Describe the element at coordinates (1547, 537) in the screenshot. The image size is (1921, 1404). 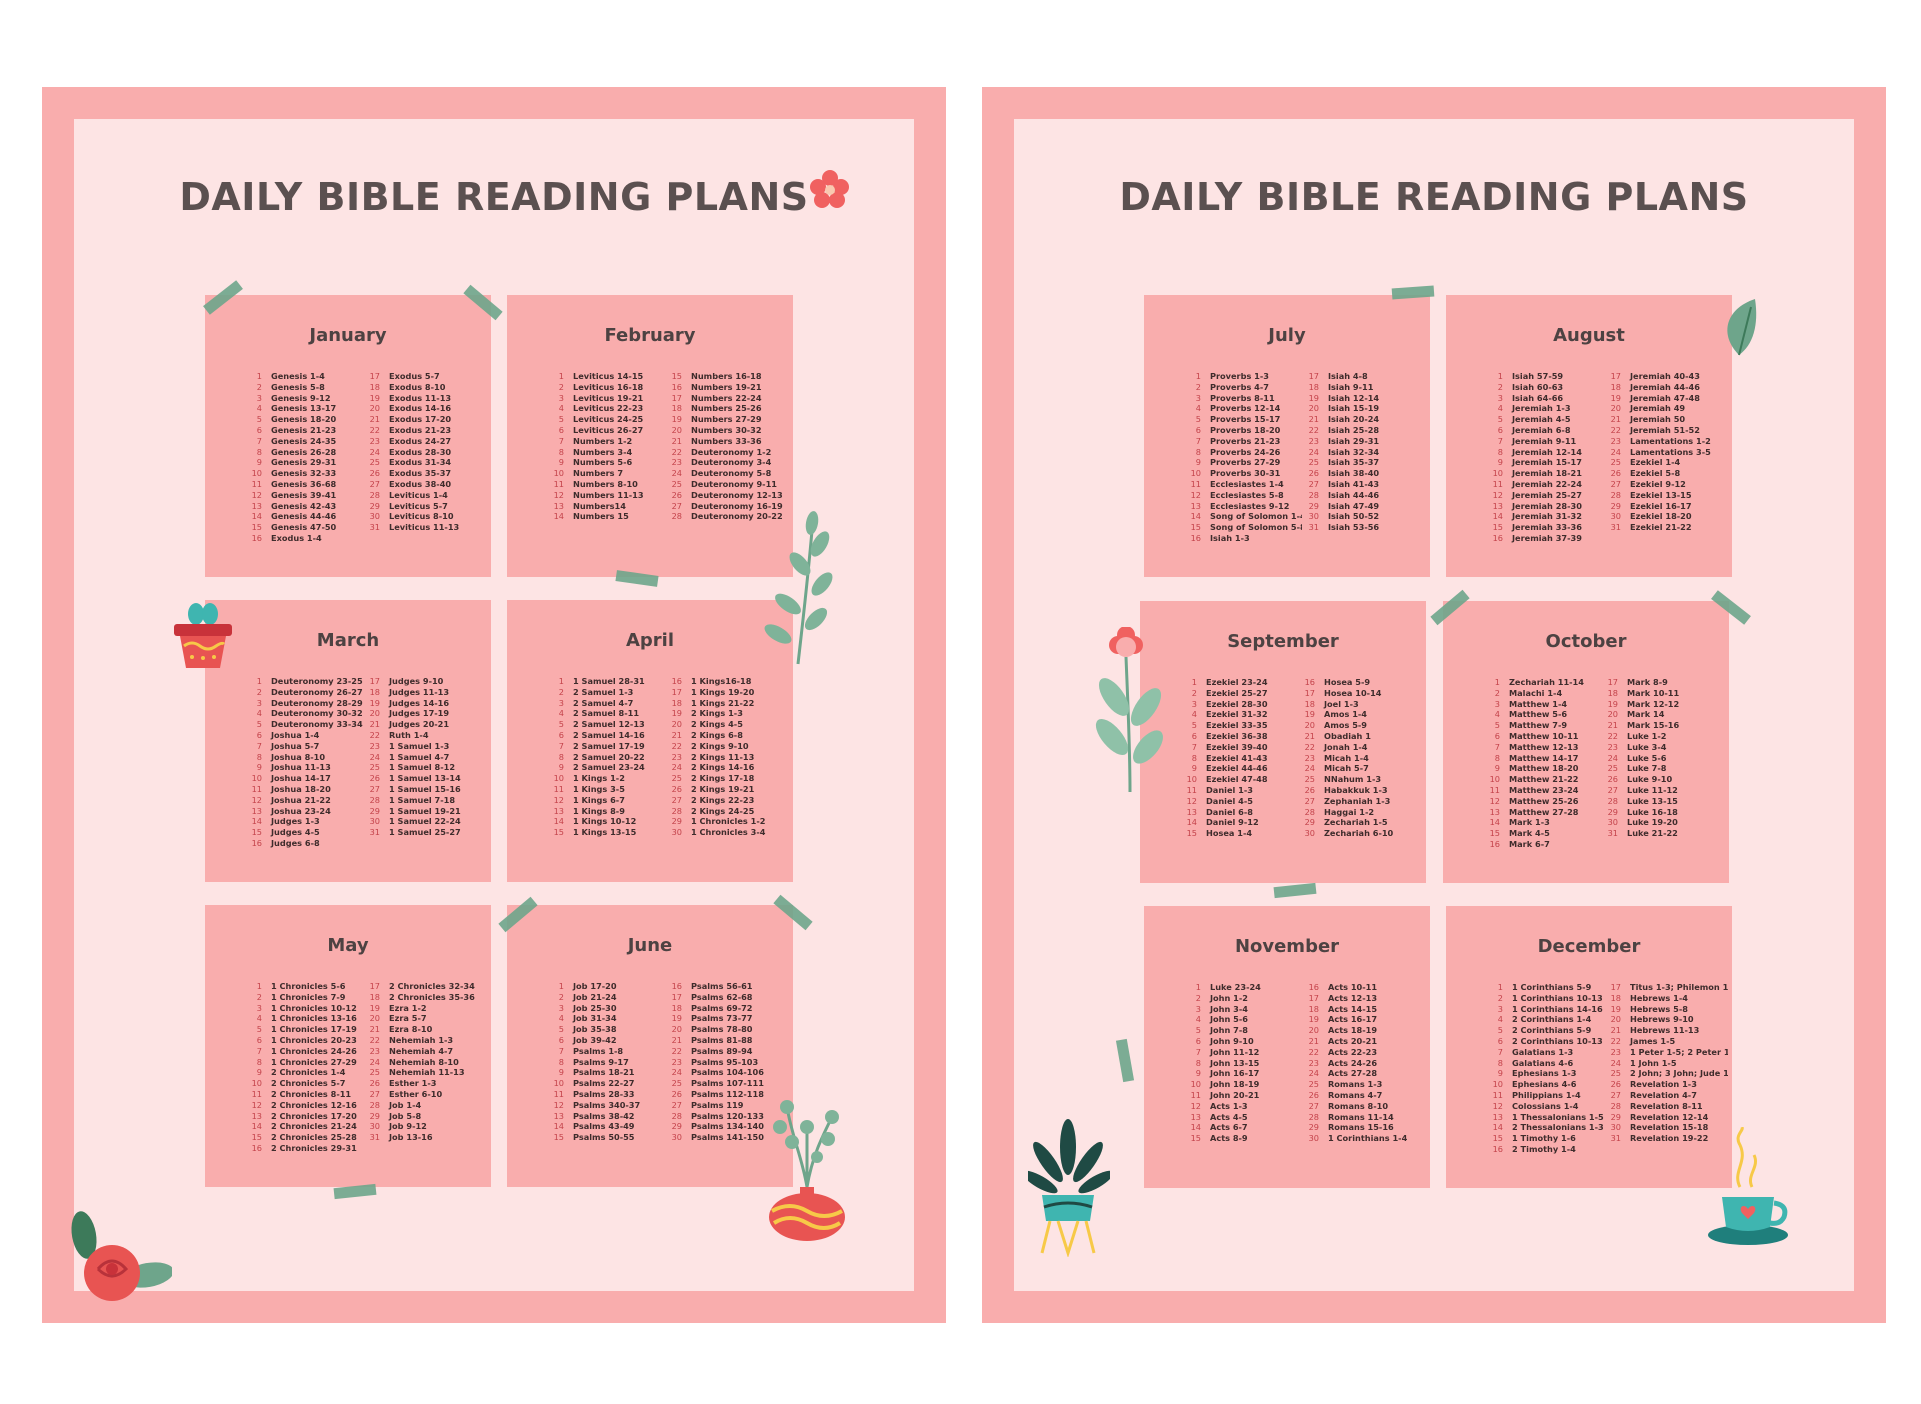
I see `reading-text: Jeremiah 37-39` at that location.